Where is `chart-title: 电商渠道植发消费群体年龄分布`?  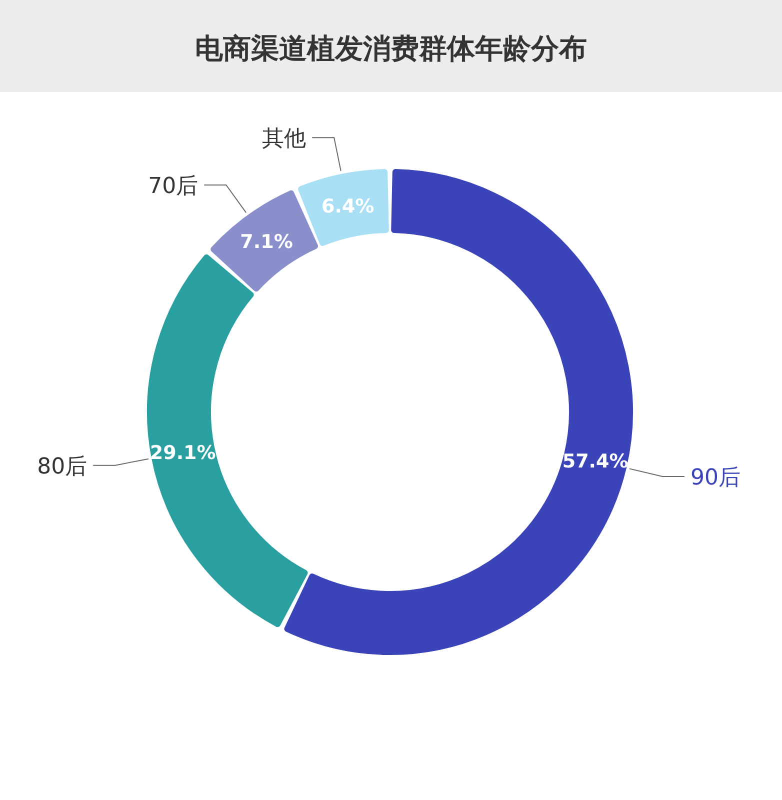 chart-title: 电商渠道植发消费群体年龄分布 is located at coordinates (391, 48).